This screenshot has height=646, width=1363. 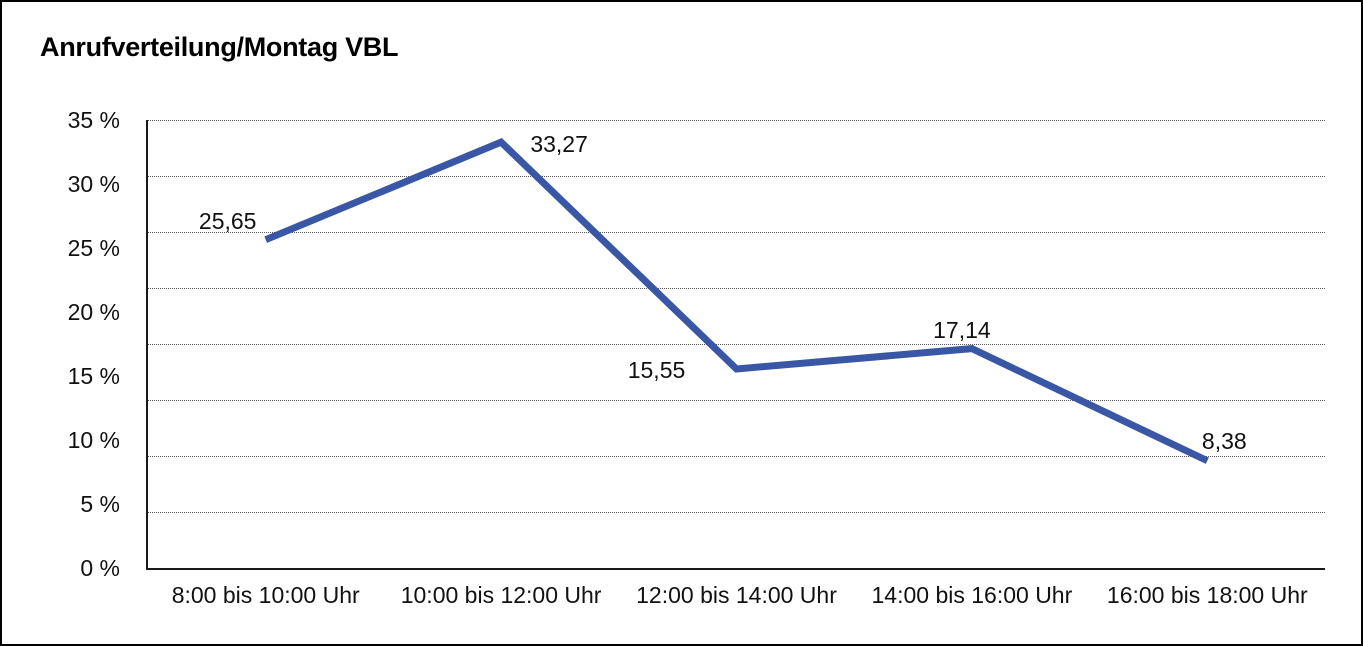 What do you see at coordinates (219, 47) in the screenshot?
I see `chart-title: Anrufverteilung/Montag VBL` at bounding box center [219, 47].